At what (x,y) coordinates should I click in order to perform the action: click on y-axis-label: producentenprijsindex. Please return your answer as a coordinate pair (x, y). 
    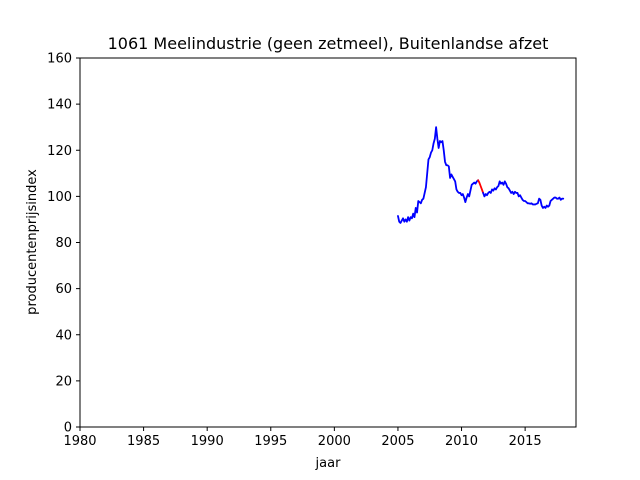
    Looking at the image, I should click on (32, 242).